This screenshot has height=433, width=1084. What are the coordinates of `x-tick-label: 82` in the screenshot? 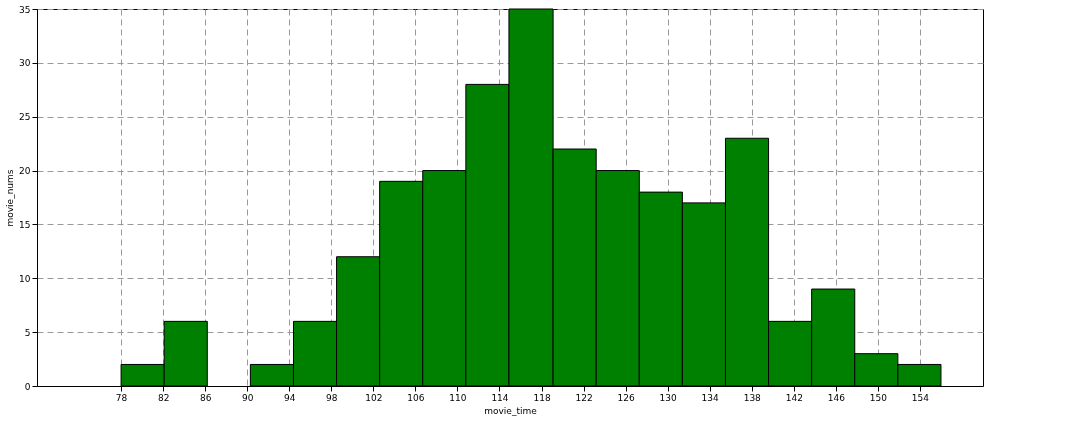 It's located at (163, 397).